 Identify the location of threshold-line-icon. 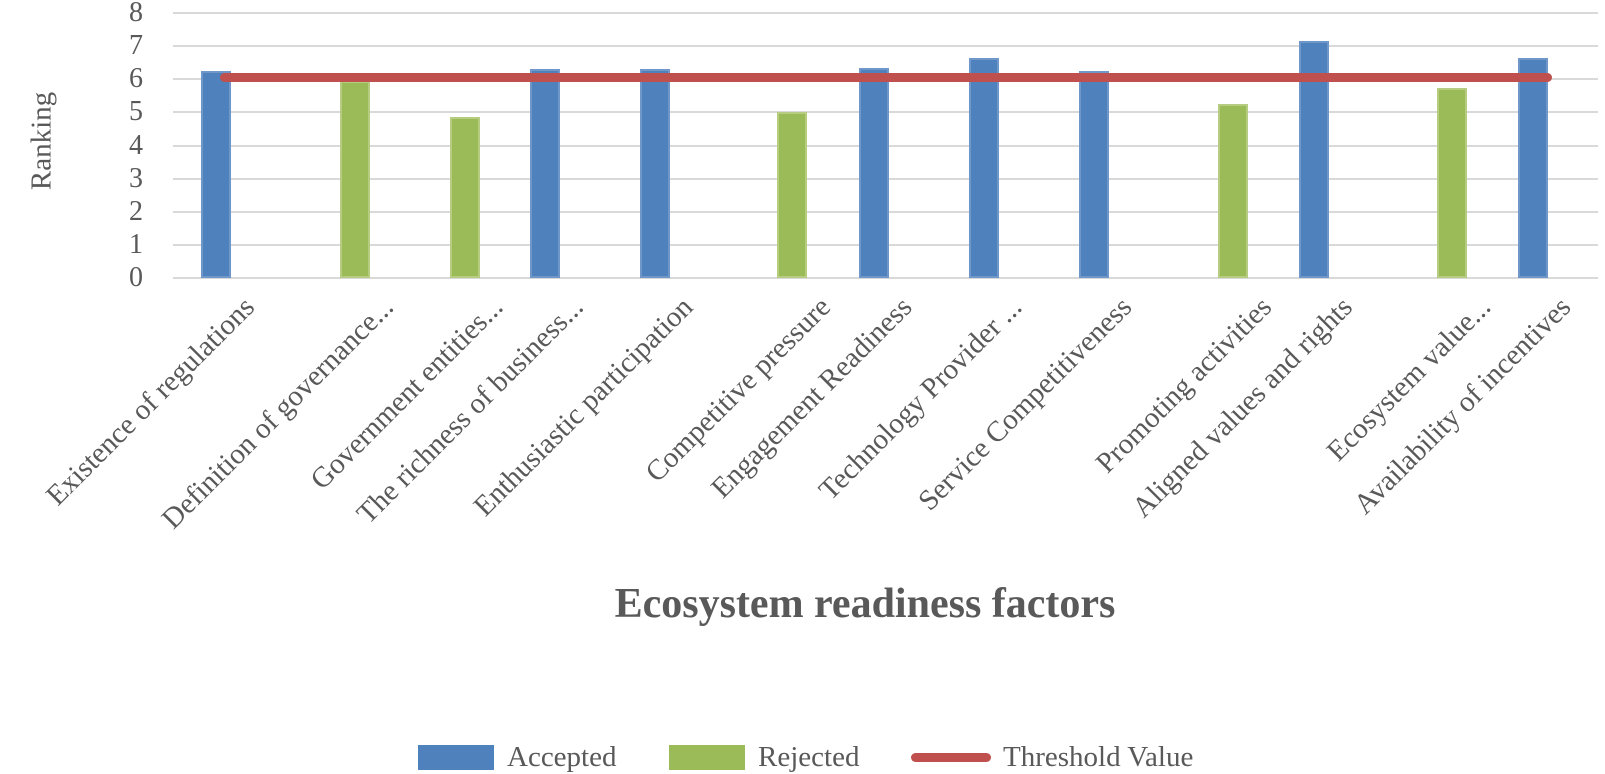
(951, 757).